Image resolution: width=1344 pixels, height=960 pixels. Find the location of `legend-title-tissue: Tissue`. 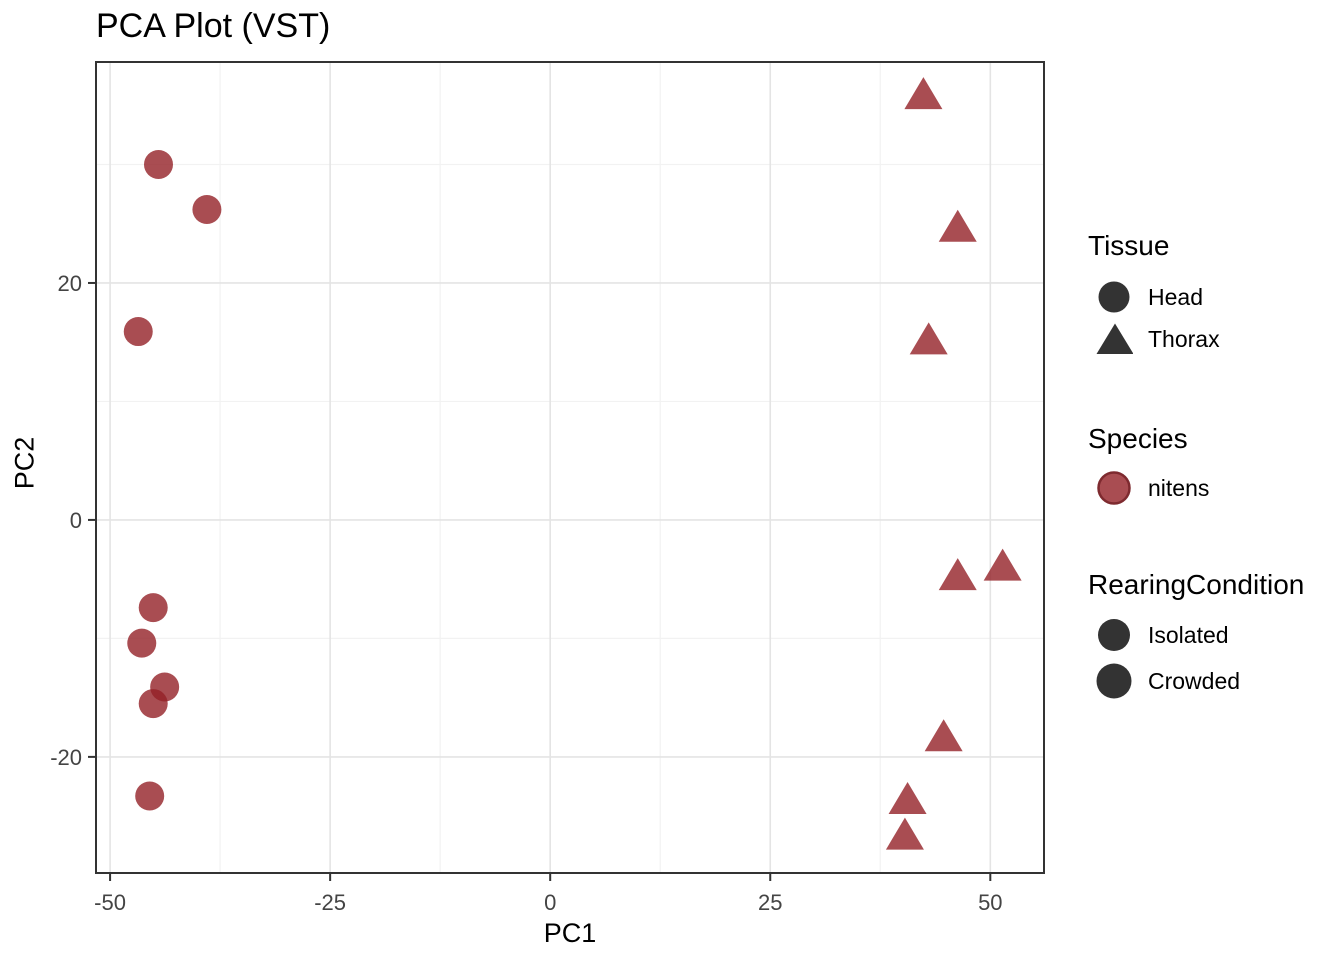

legend-title-tissue: Tissue is located at coordinates (1129, 245).